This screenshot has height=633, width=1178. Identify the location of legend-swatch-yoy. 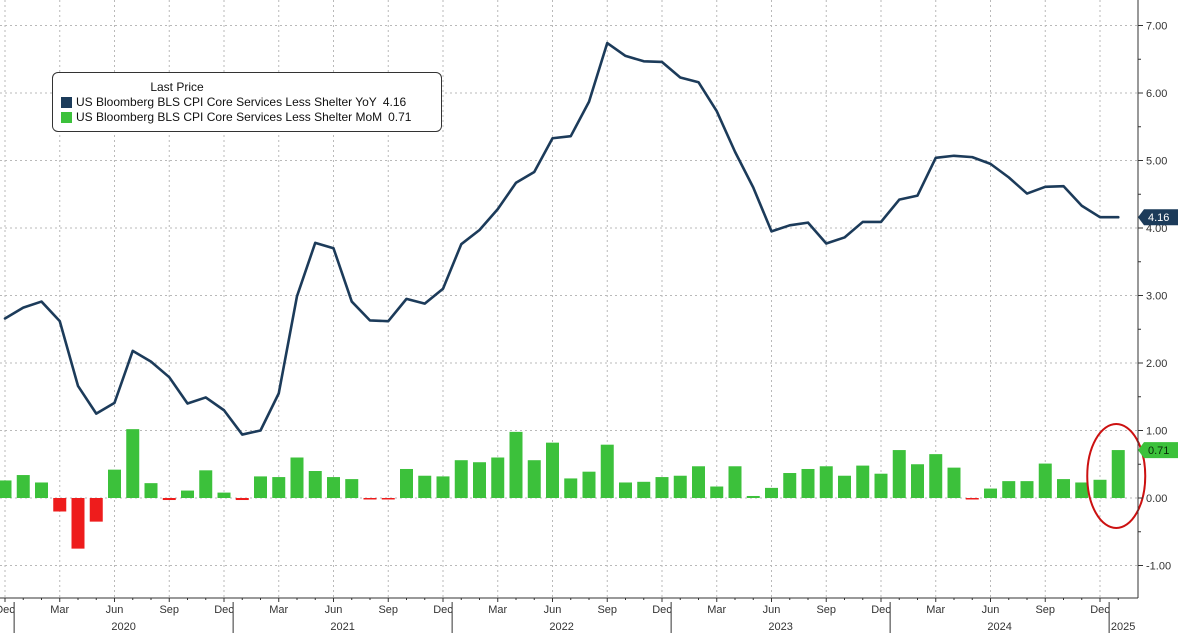
(66, 102).